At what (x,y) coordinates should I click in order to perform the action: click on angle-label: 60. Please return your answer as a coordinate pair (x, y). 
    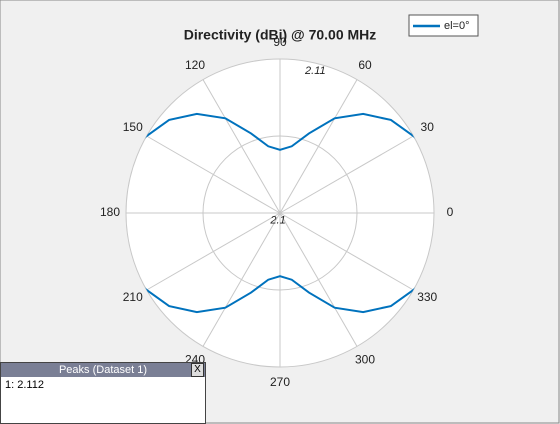
    Looking at the image, I should click on (365, 65).